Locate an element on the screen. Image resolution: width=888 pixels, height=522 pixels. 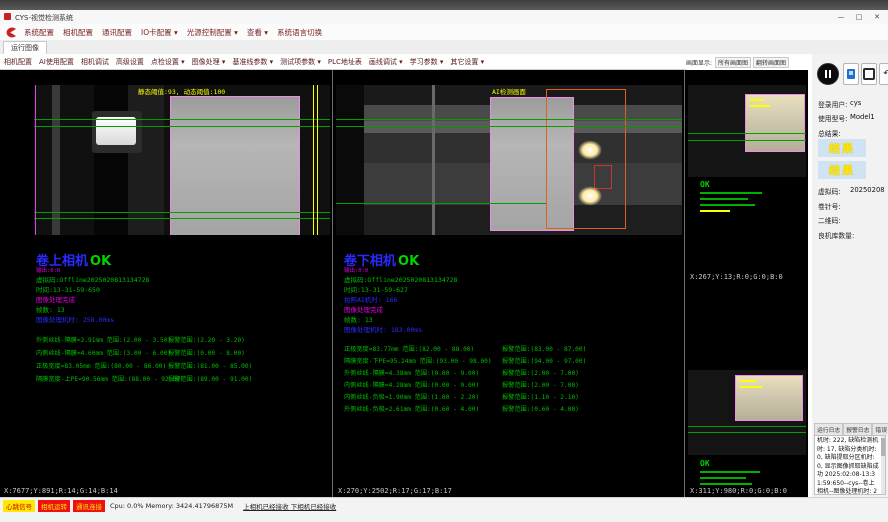
output-label-upper: 输出:0:0 is located at coordinates (48, 271).